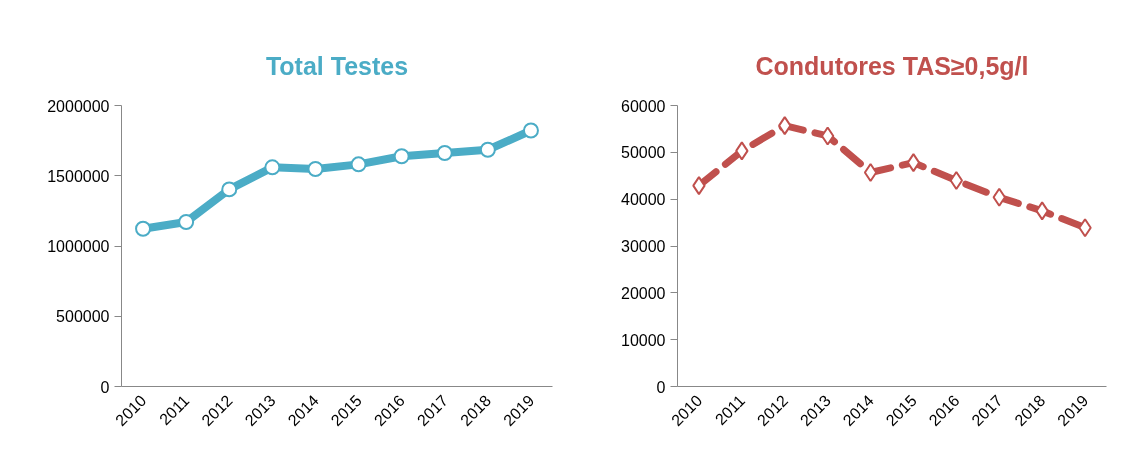 The image size is (1124, 458). Describe the element at coordinates (643, 246) in the screenshot. I see `y-tick-label: 30000` at that location.